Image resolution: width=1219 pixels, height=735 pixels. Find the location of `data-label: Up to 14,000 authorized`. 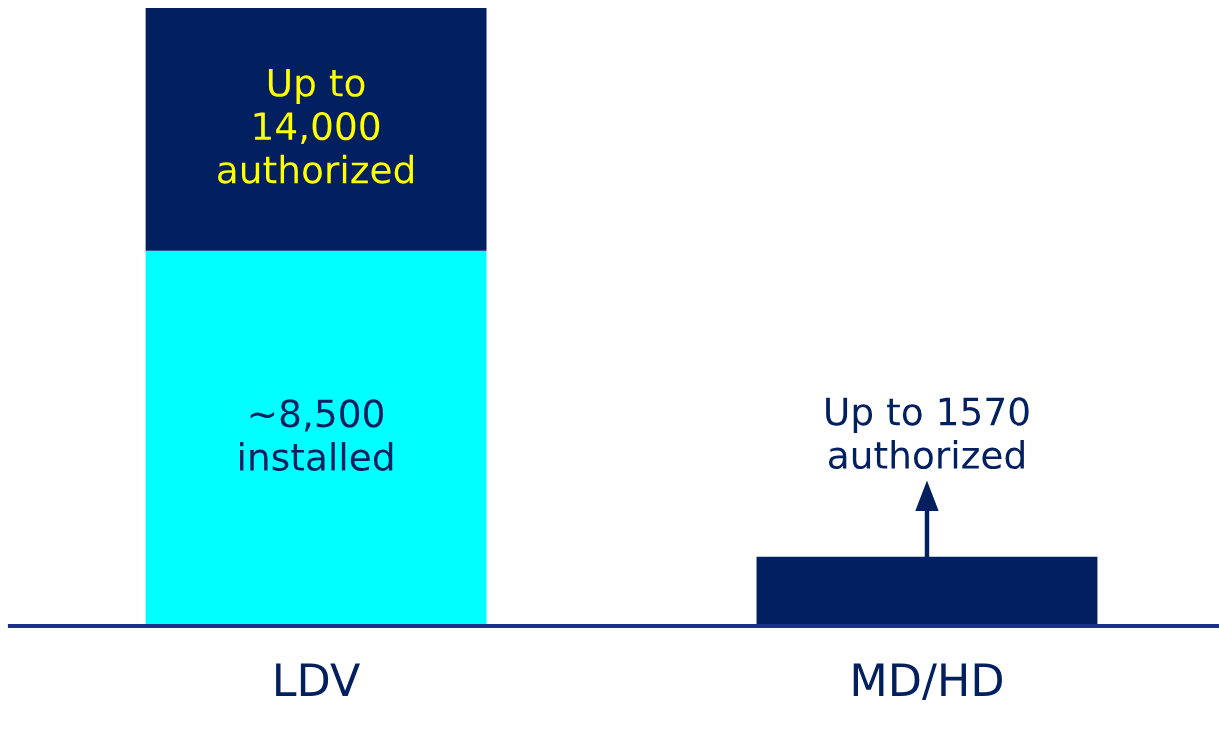

data-label: Up to 14,000 authorized is located at coordinates (315, 126).